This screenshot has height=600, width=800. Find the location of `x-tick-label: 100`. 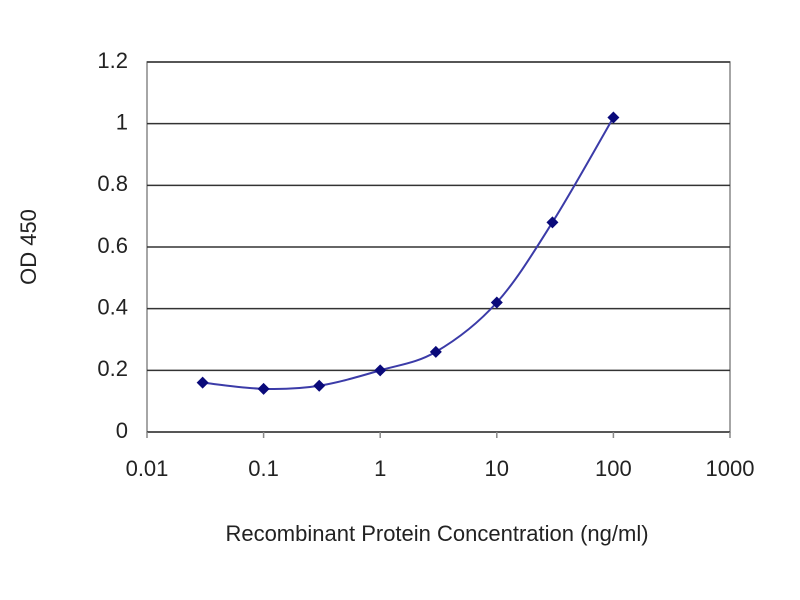

x-tick-label: 100 is located at coordinates (613, 468).